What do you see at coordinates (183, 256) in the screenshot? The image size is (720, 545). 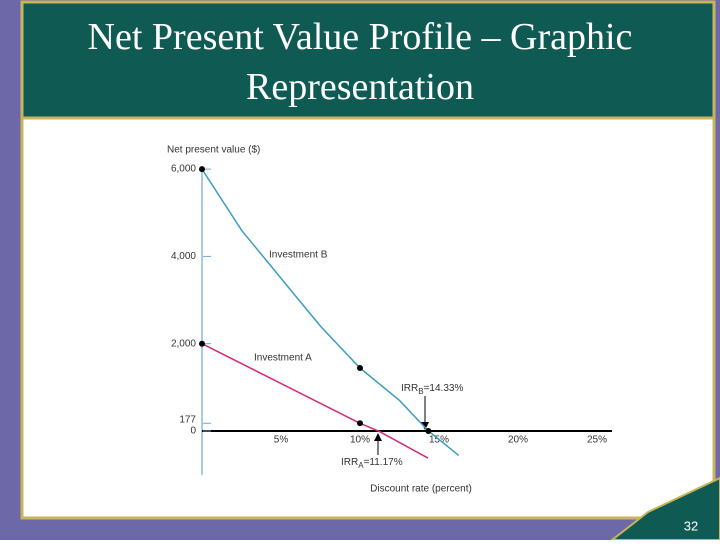 I see `y-tick-label: 4,000` at bounding box center [183, 256].